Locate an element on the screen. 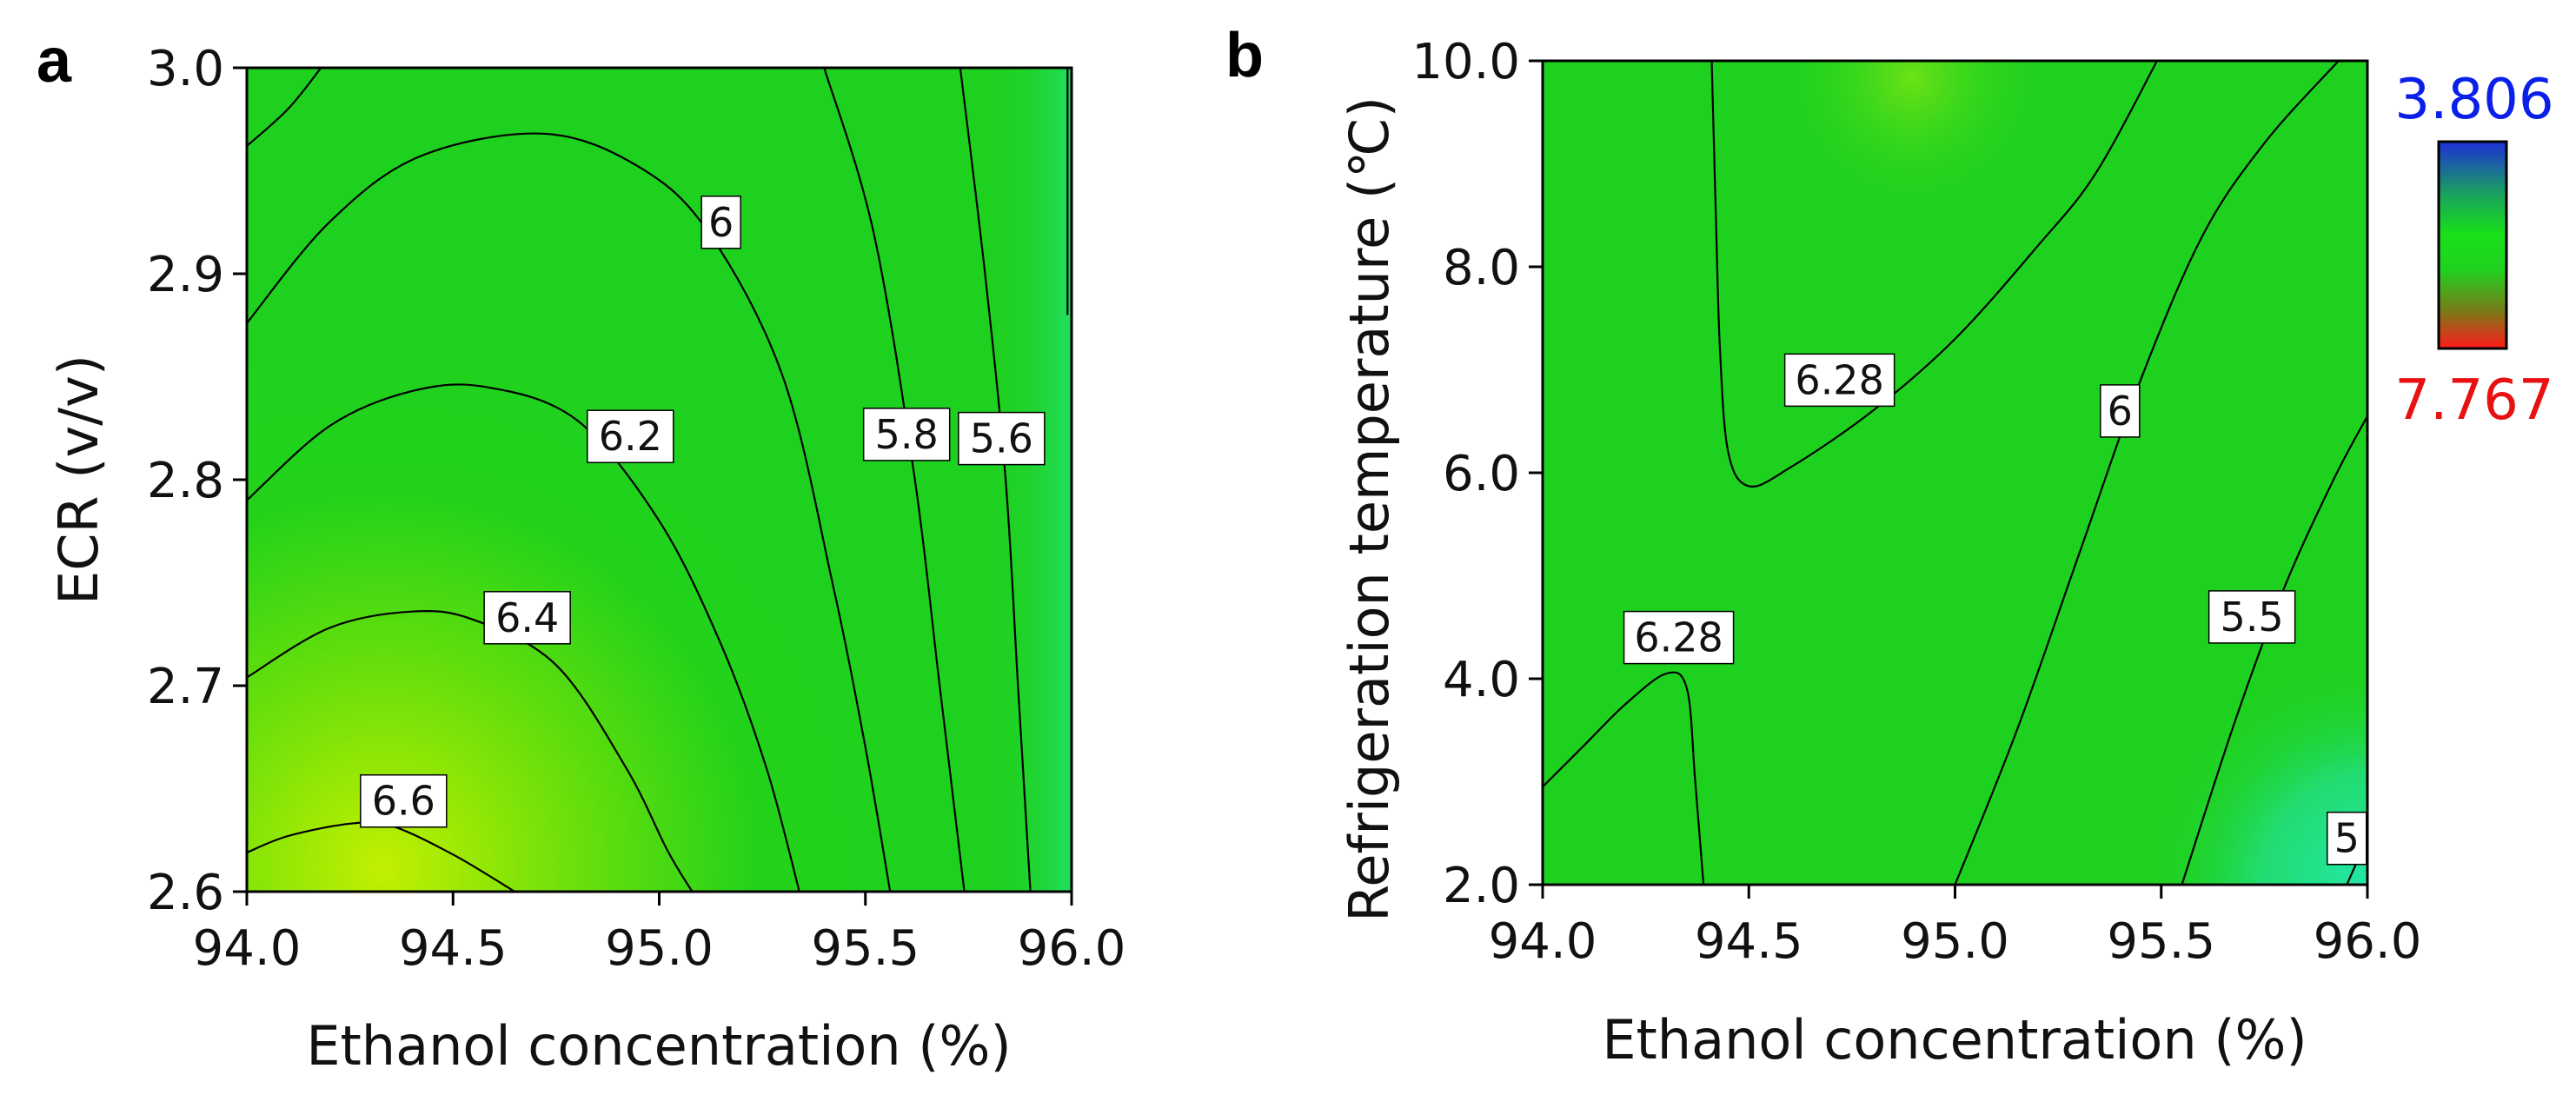 This screenshot has width=2576, height=1095. panel-a-x-tick-label-2: 95.0 is located at coordinates (659, 948).